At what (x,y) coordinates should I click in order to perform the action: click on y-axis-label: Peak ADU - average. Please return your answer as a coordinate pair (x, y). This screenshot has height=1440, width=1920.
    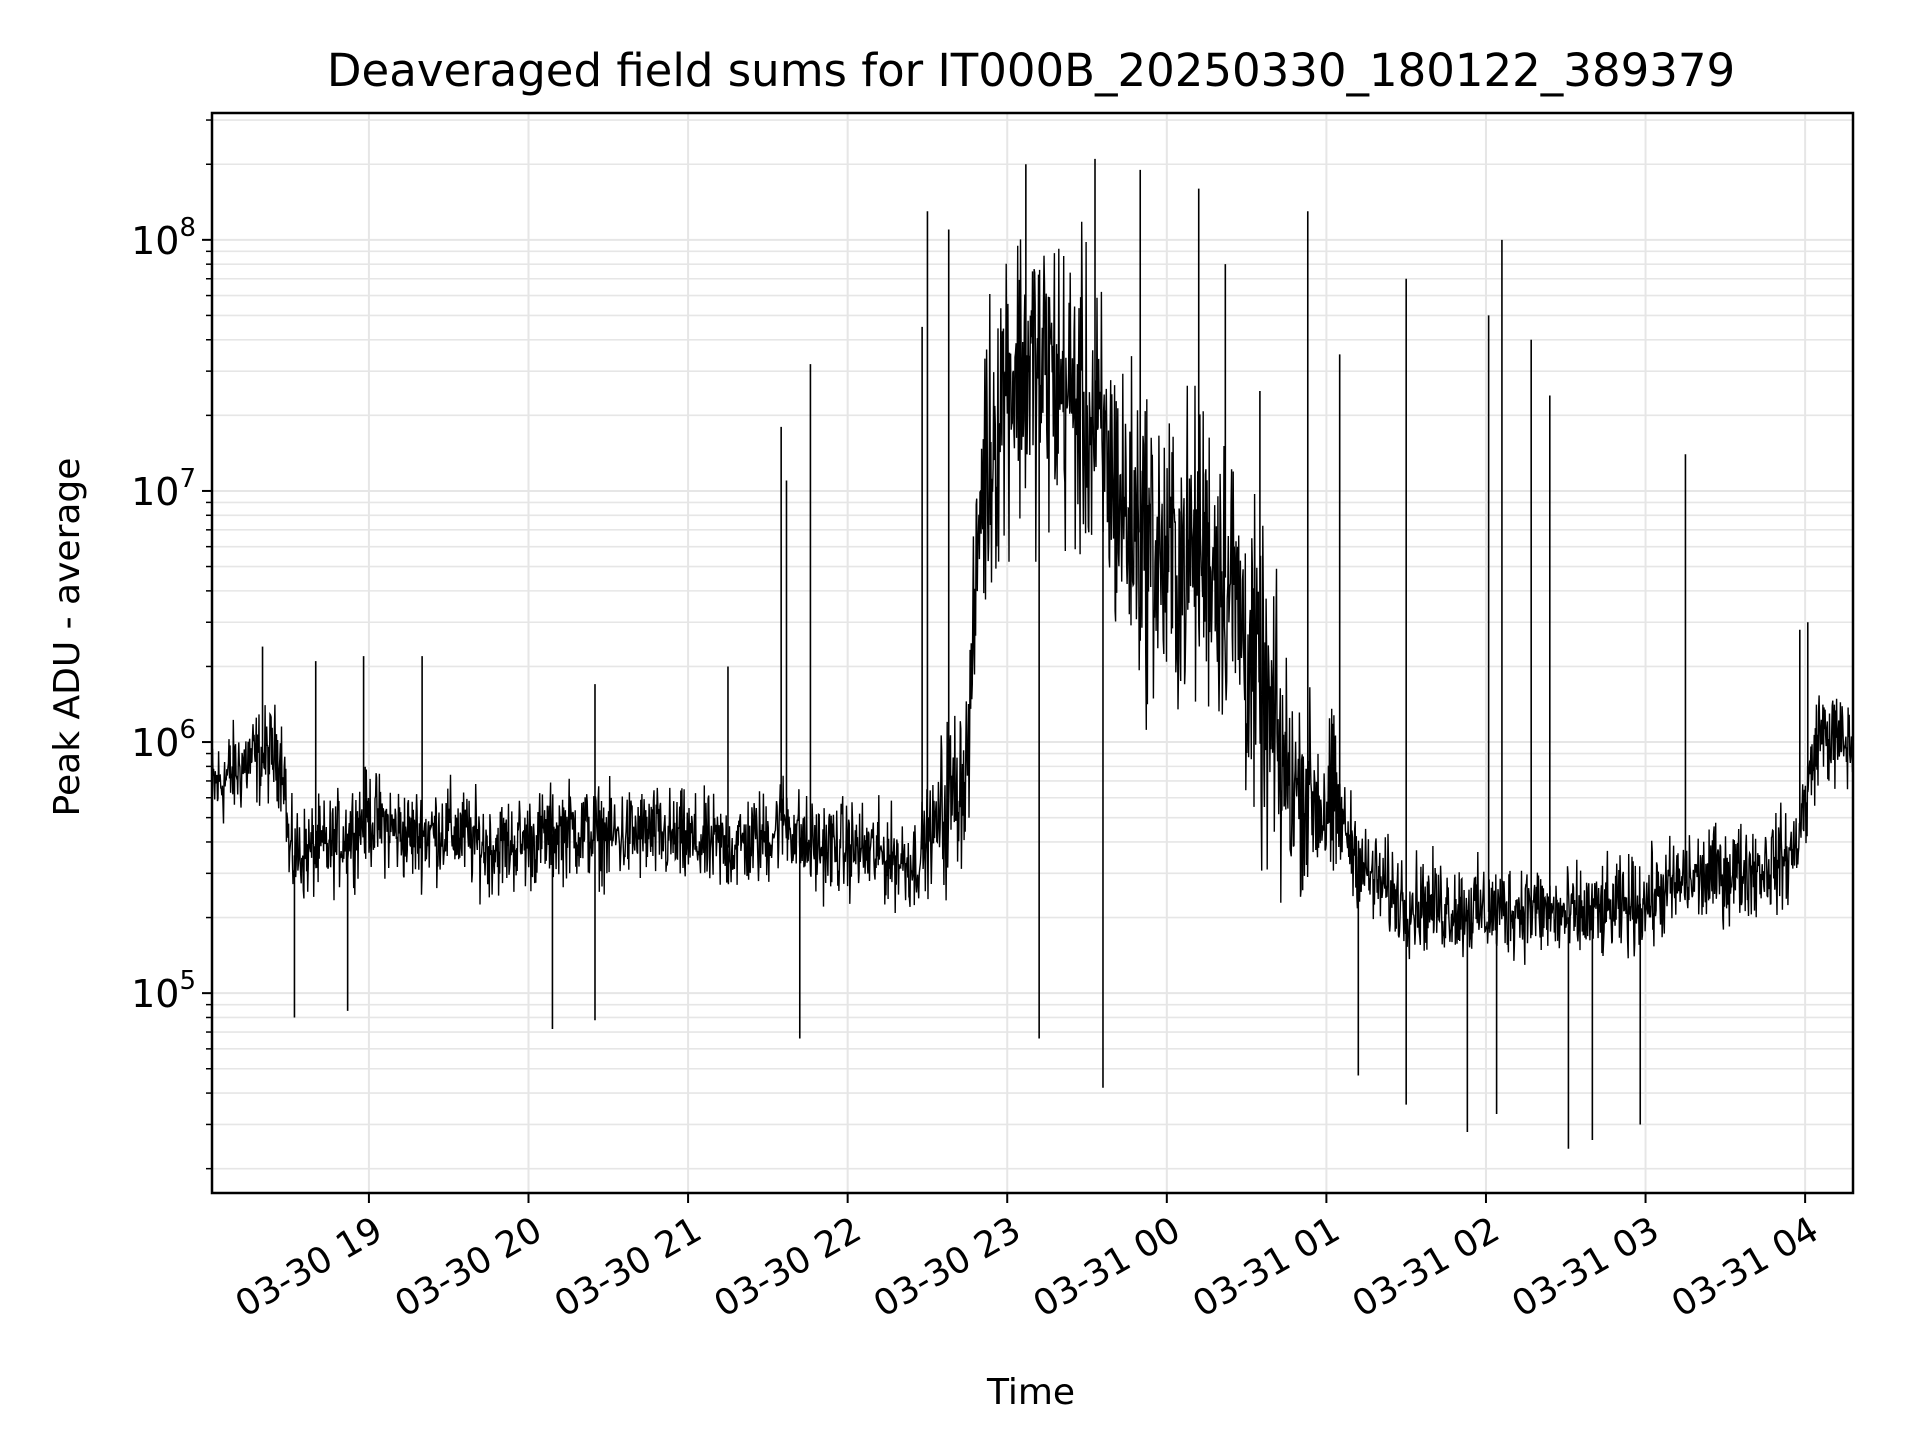
    Looking at the image, I should click on (67, 637).